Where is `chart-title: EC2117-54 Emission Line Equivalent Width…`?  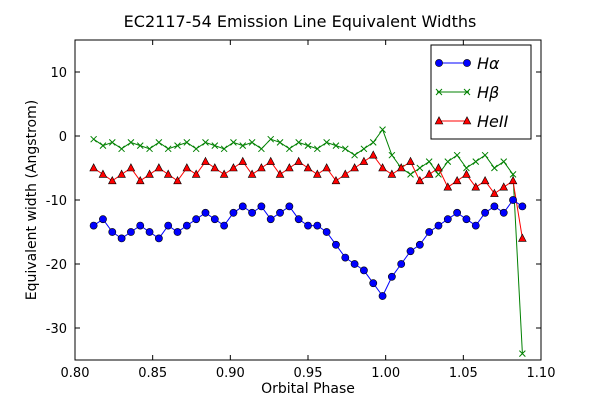
chart-title: EC2117-54 Emission Line Equivalent Width… is located at coordinates (300, 21).